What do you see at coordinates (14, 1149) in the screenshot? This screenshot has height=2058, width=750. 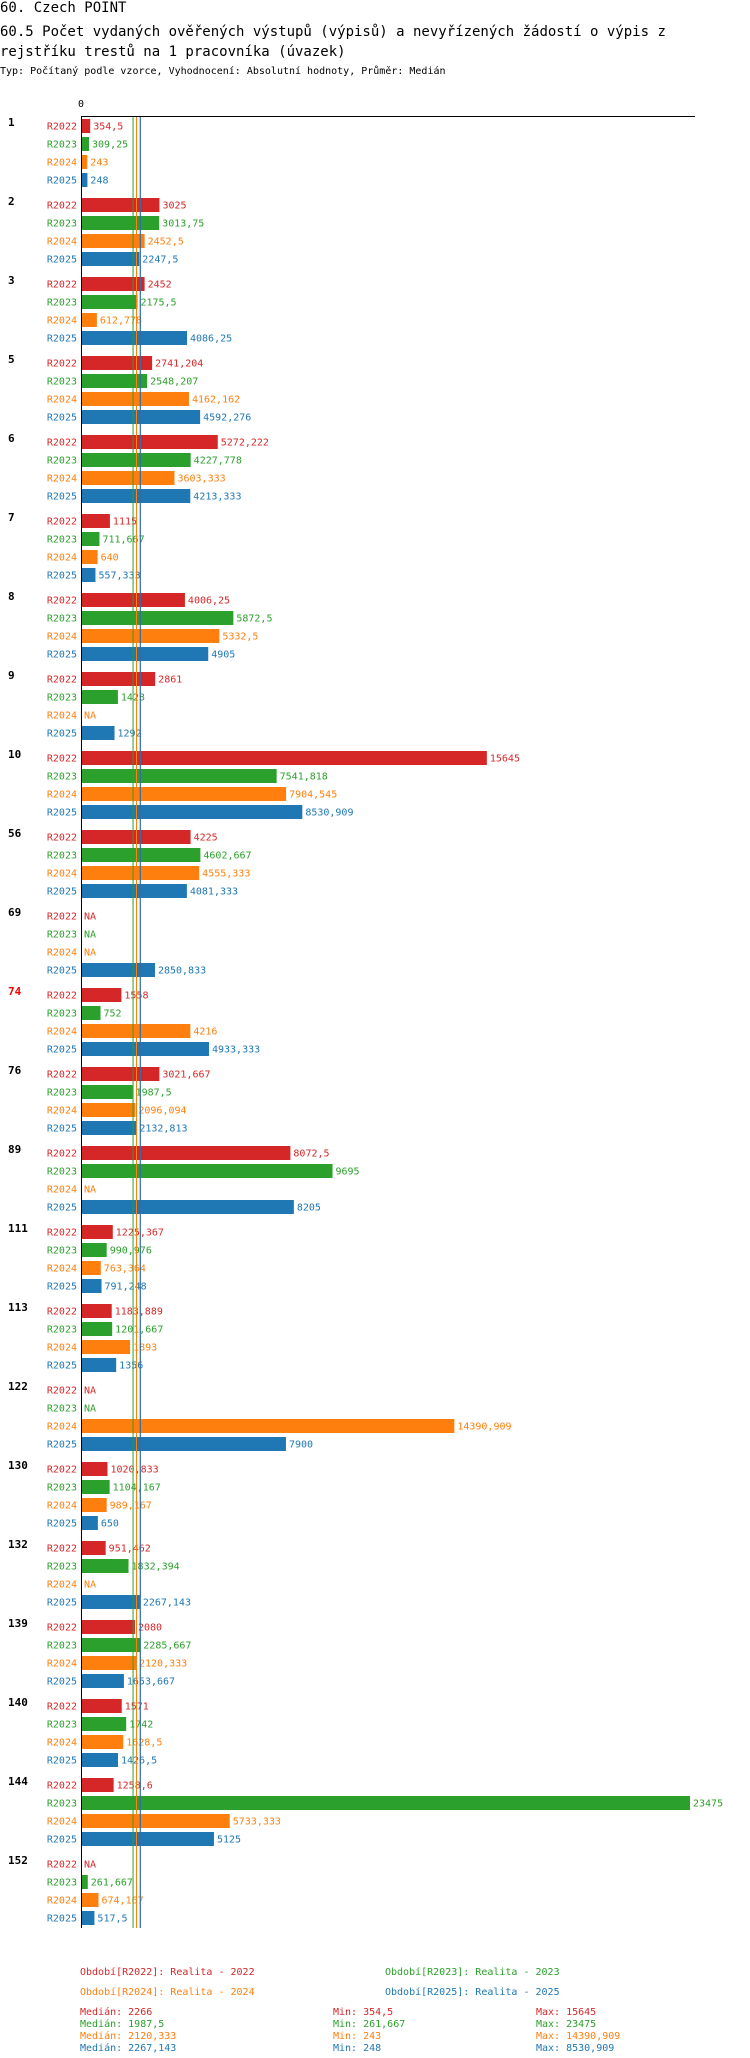 I see `group-label: 89` at bounding box center [14, 1149].